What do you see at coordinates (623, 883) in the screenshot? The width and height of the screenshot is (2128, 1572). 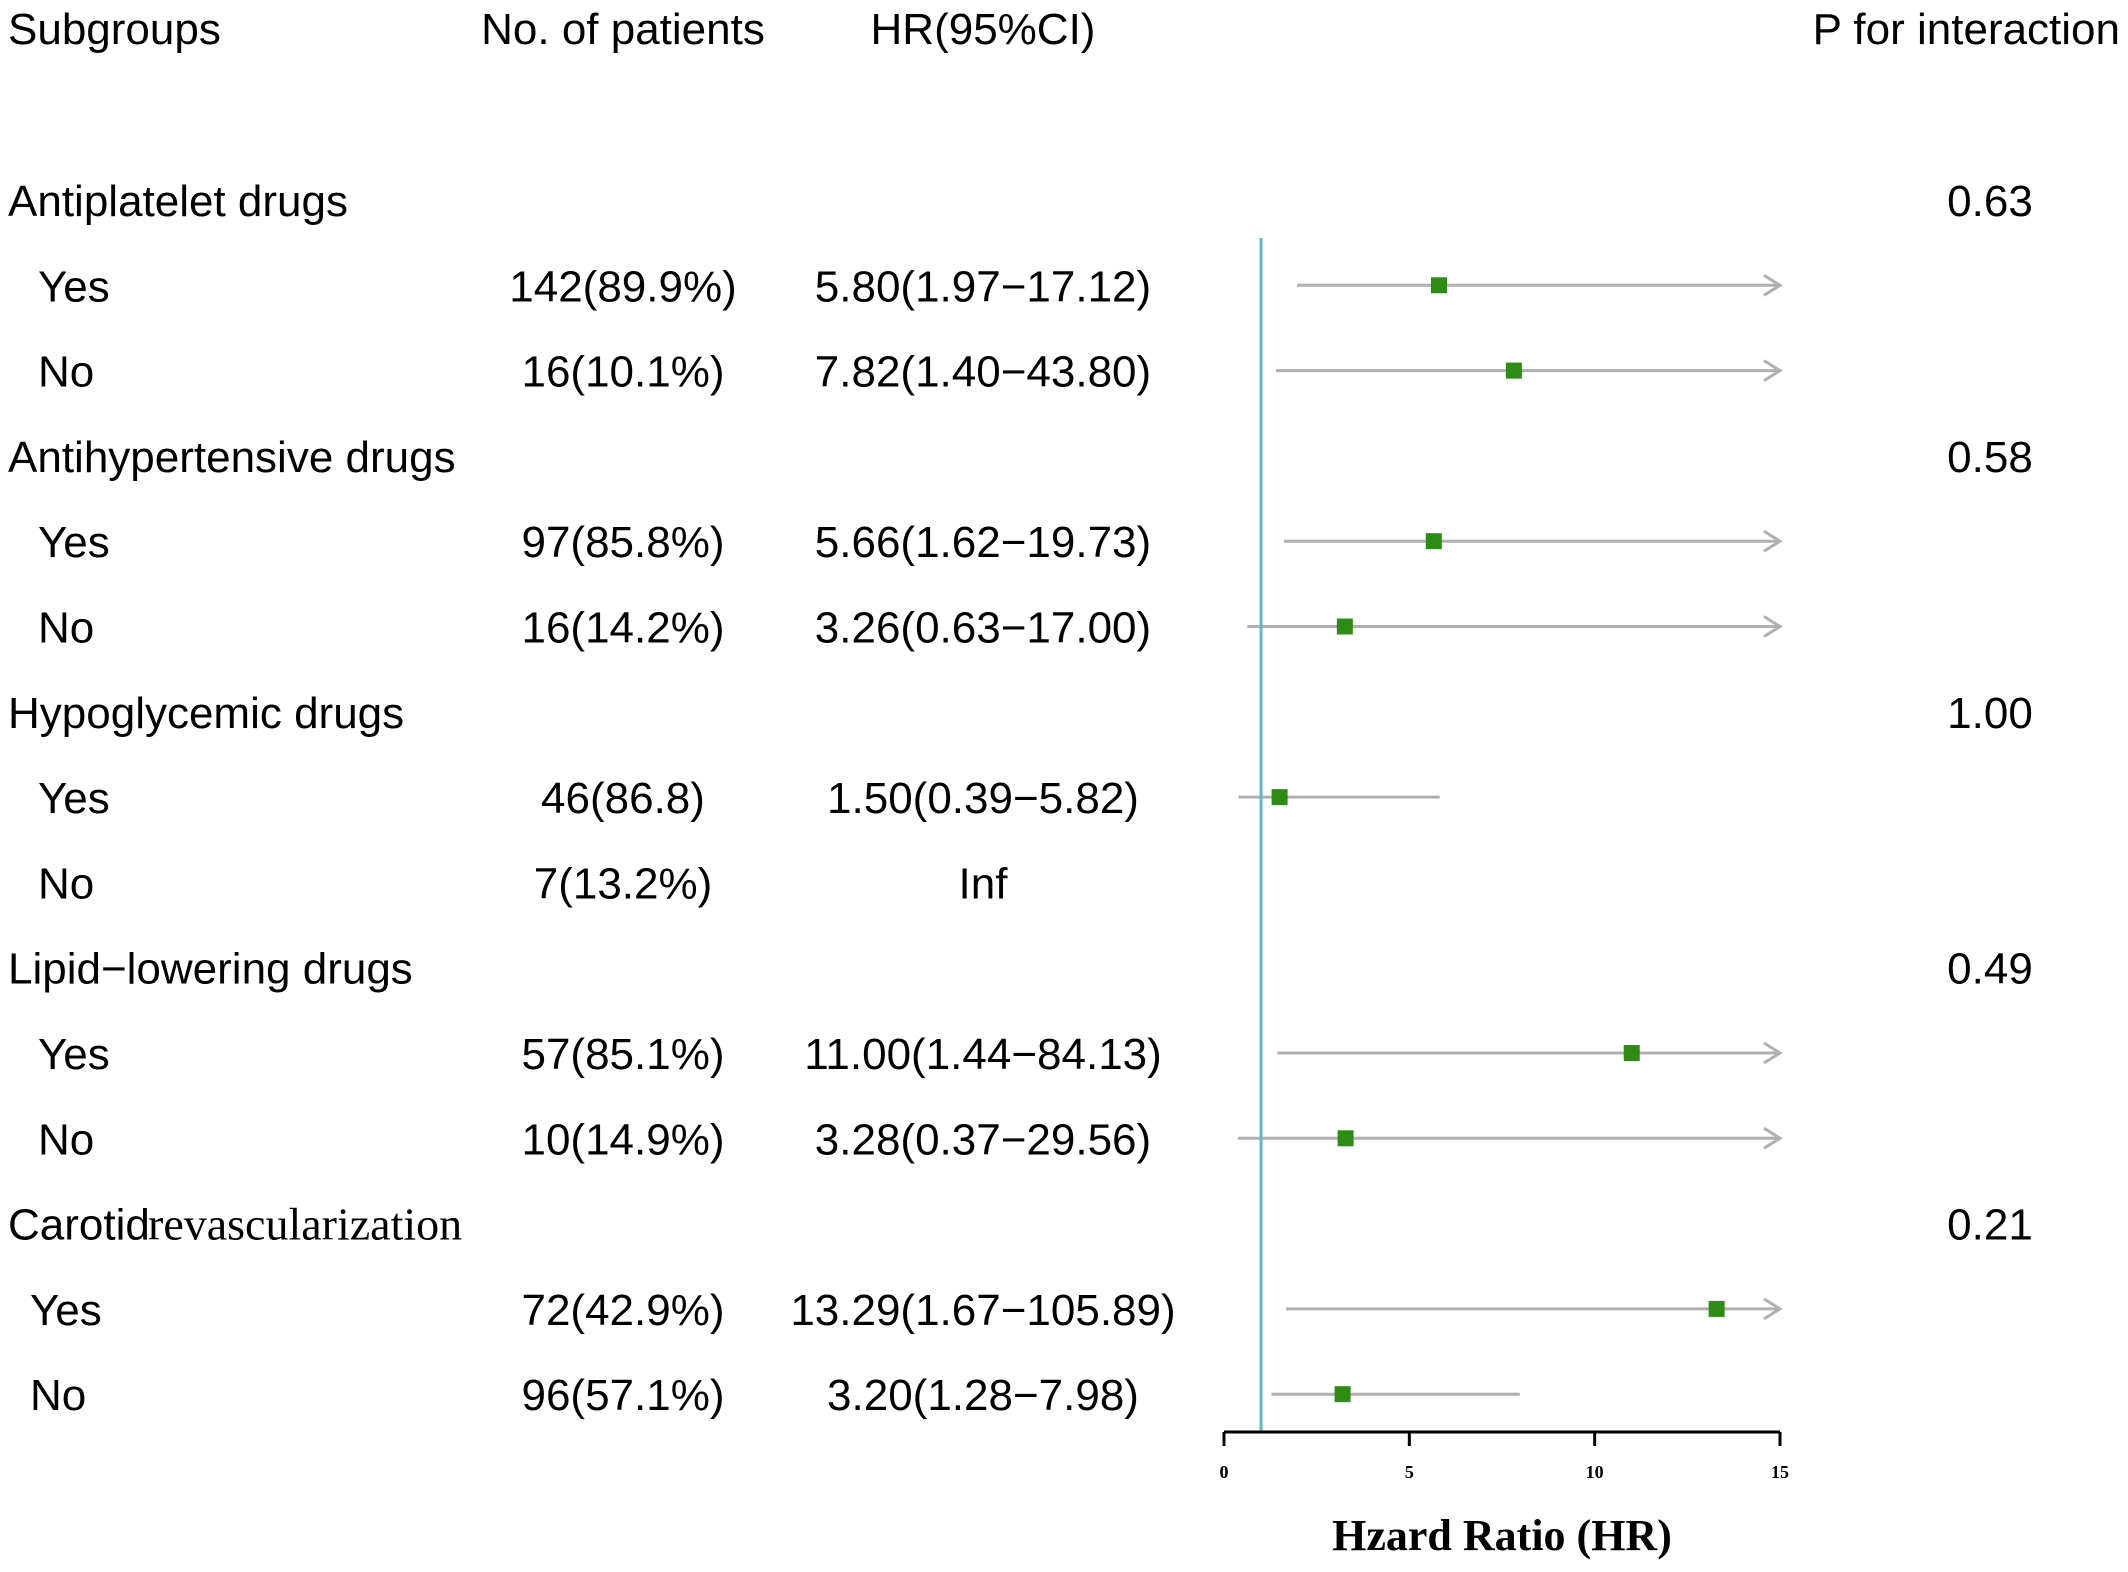 I see `patient-count: 7(13.2%)` at bounding box center [623, 883].